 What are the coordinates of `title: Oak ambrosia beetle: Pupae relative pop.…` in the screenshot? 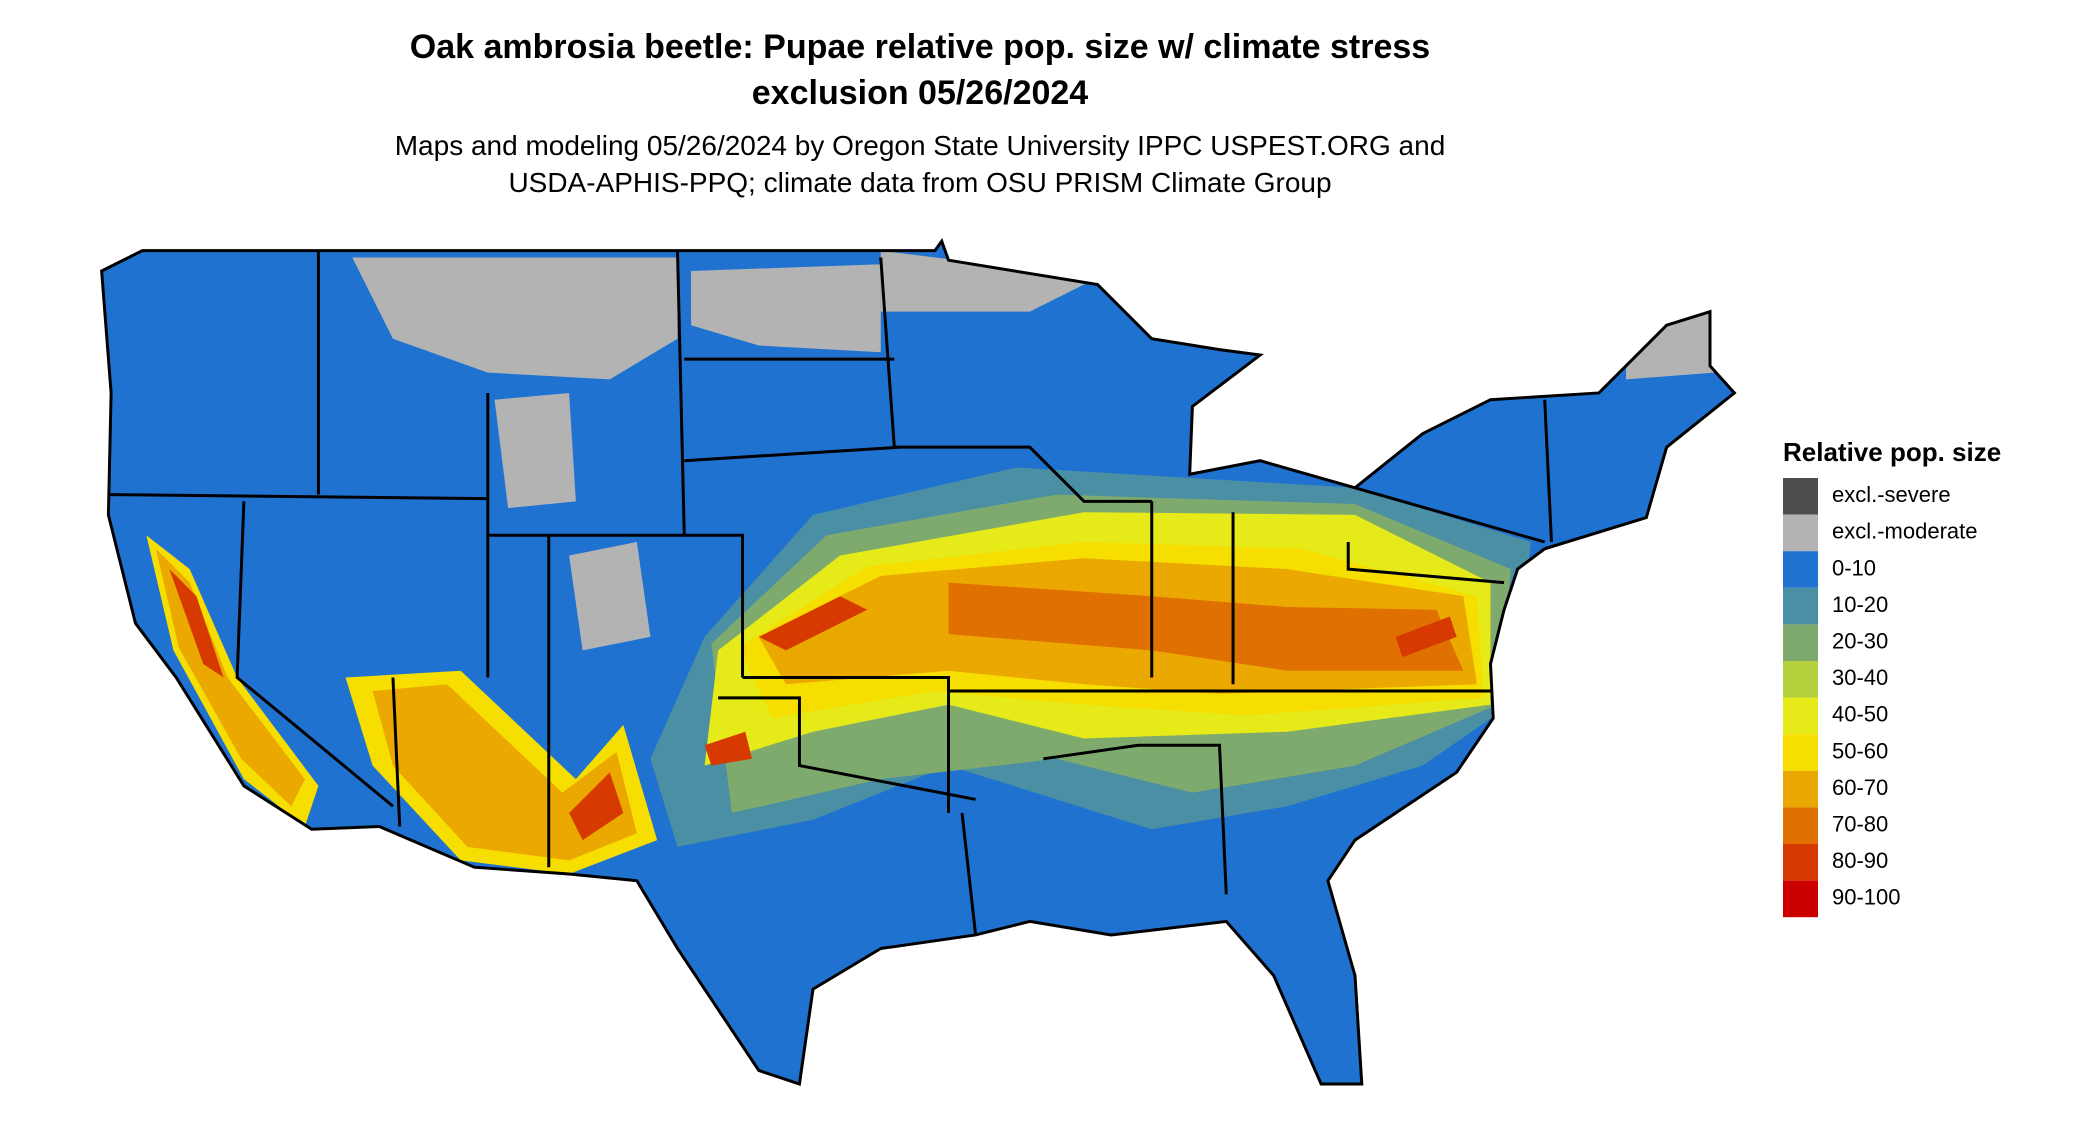 It's located at (920, 47).